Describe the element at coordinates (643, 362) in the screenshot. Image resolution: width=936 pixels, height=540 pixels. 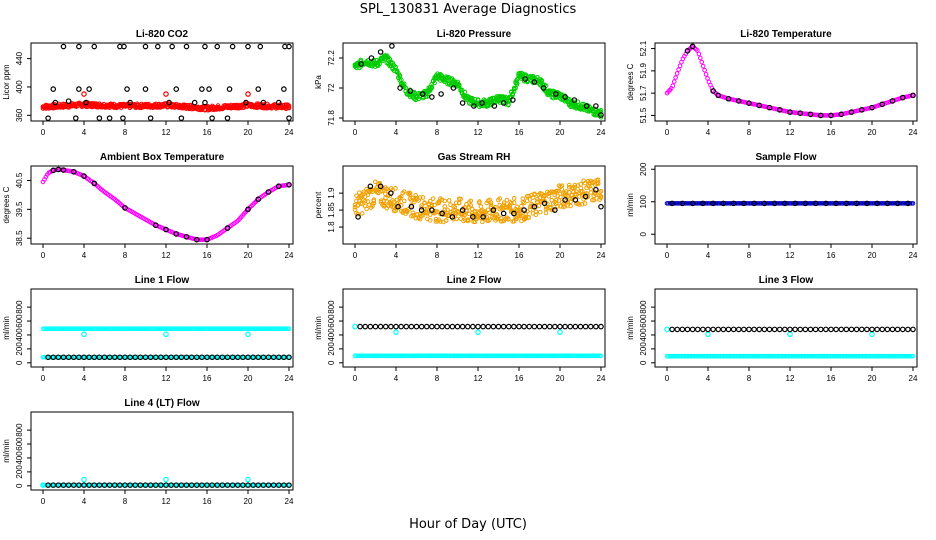
I see `y-tick-label: 0` at that location.